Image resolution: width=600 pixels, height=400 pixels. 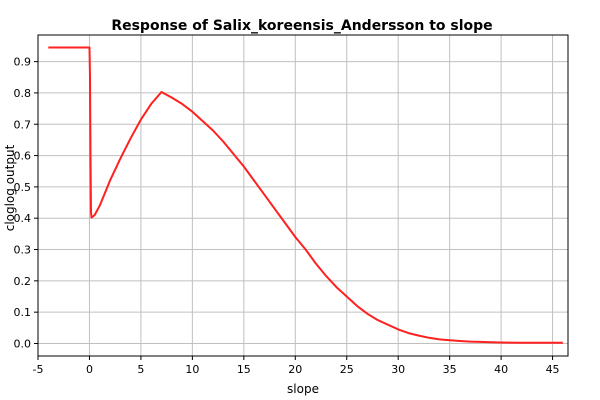 I want to click on y-tick-label: 0.7, so click(x=23, y=124).